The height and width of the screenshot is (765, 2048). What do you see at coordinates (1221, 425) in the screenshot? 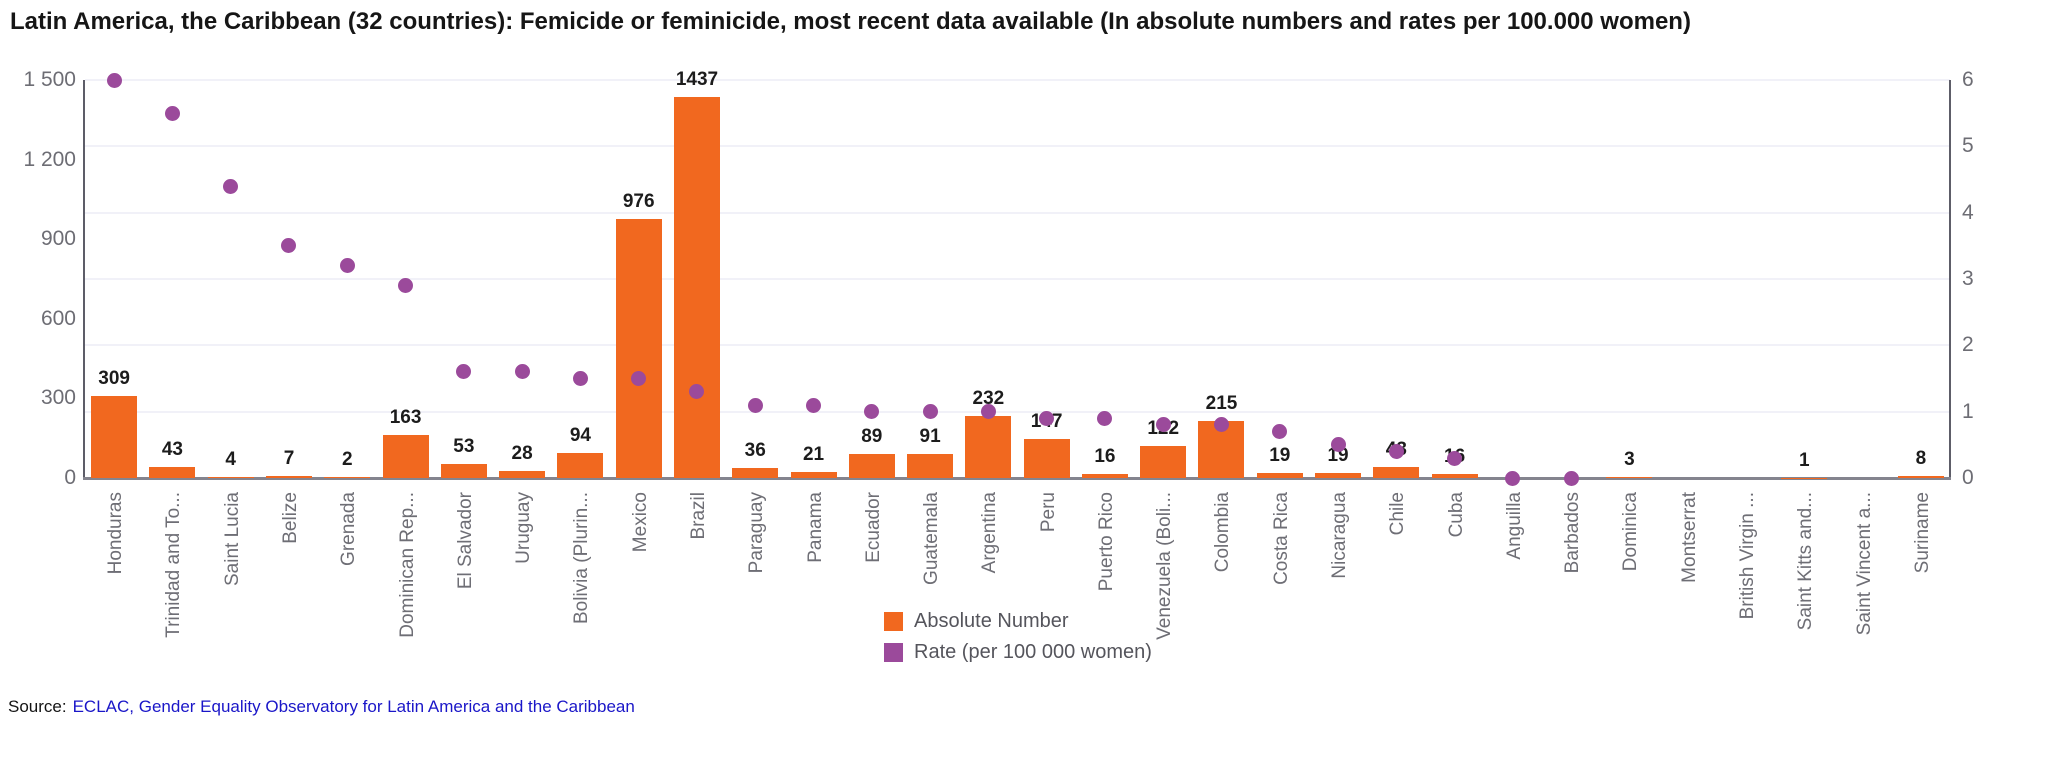
I see `rate-dot-Colombia` at bounding box center [1221, 425].